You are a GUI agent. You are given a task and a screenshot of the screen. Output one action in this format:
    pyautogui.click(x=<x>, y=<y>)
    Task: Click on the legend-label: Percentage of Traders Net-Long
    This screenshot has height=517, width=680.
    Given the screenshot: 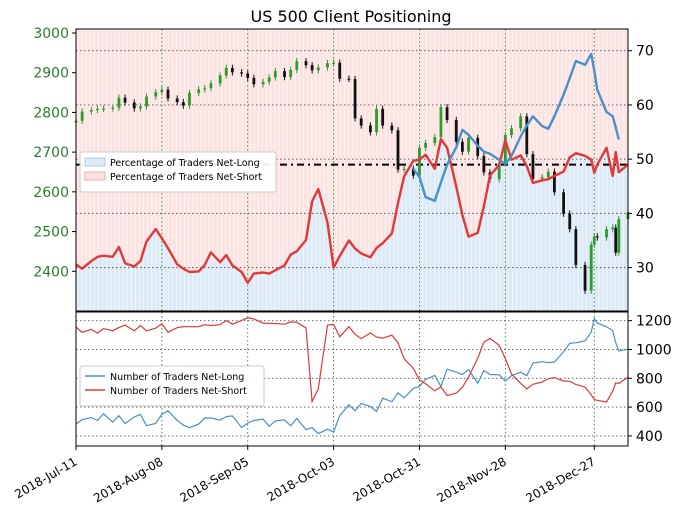 What is the action you would take?
    pyautogui.click(x=185, y=163)
    